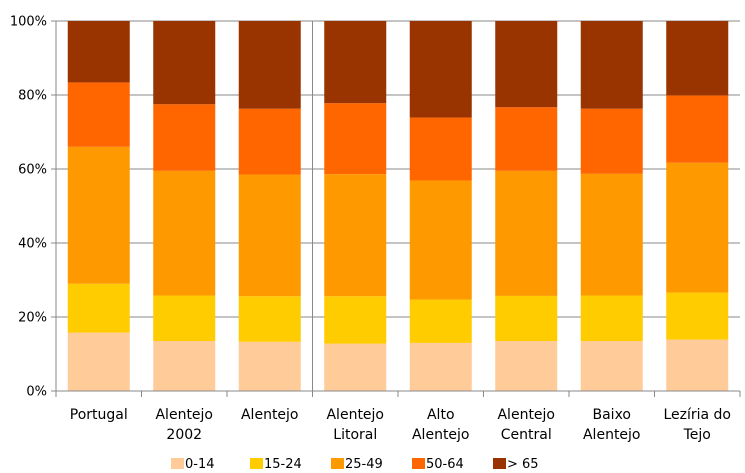 The width and height of the screenshot is (745, 473). I want to click on y-tick-label: 60%, so click(32, 170).